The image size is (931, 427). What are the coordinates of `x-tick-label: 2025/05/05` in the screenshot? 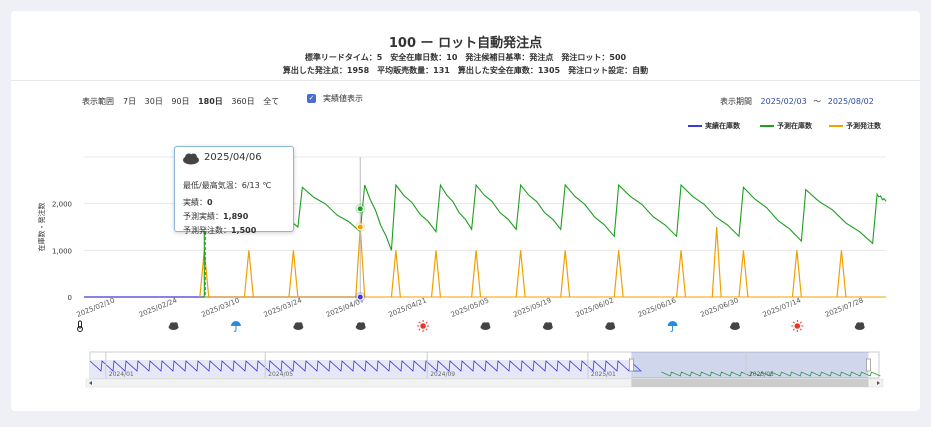 It's located at (470, 307).